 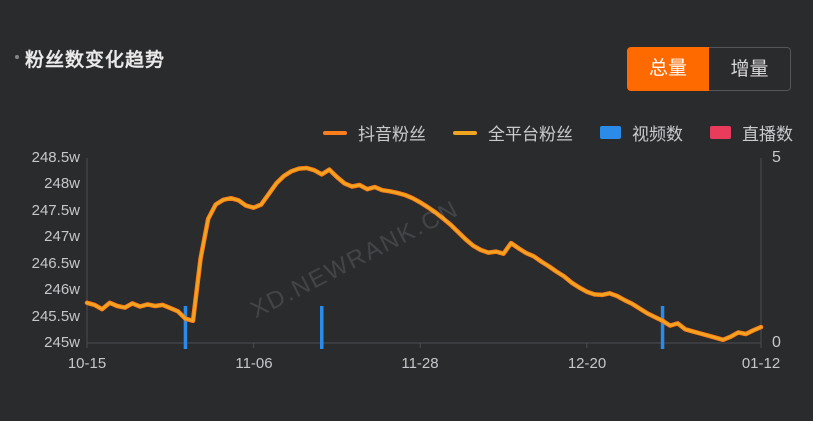 I want to click on y-axis-label: 245.5w, so click(x=55, y=316).